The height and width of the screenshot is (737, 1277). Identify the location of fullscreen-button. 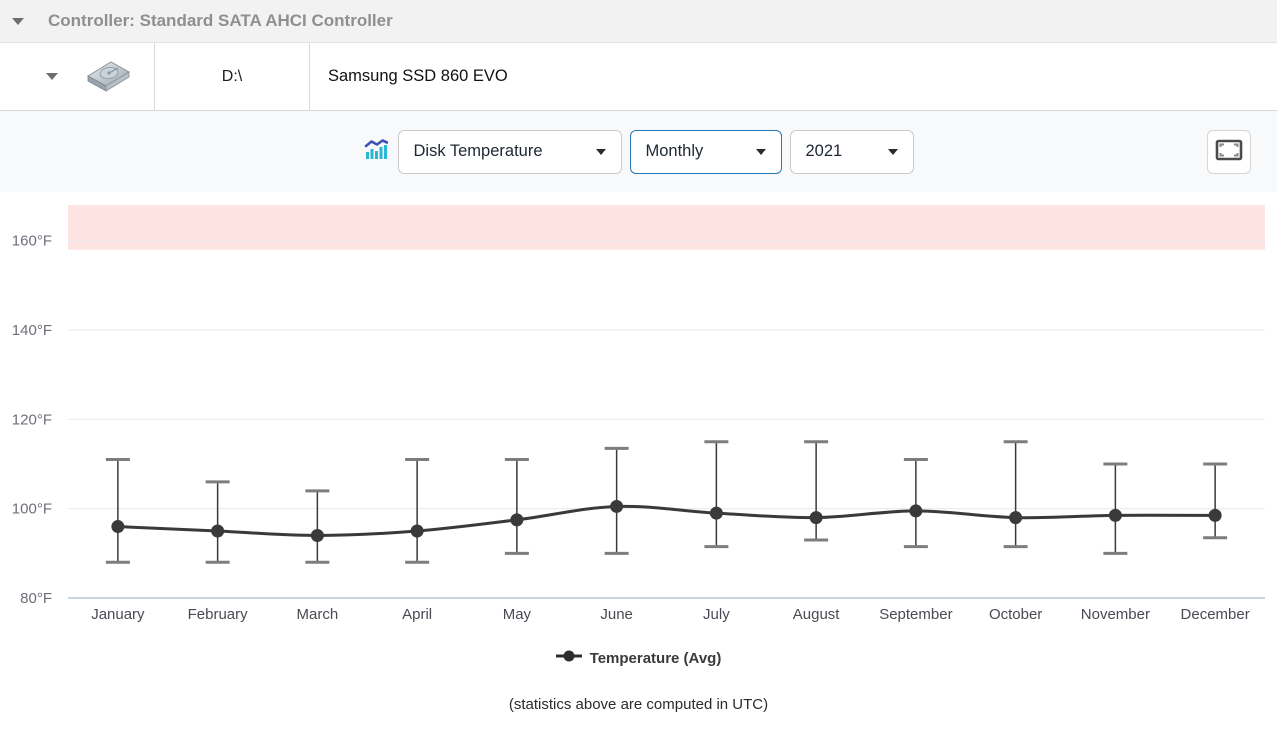
(1229, 151).